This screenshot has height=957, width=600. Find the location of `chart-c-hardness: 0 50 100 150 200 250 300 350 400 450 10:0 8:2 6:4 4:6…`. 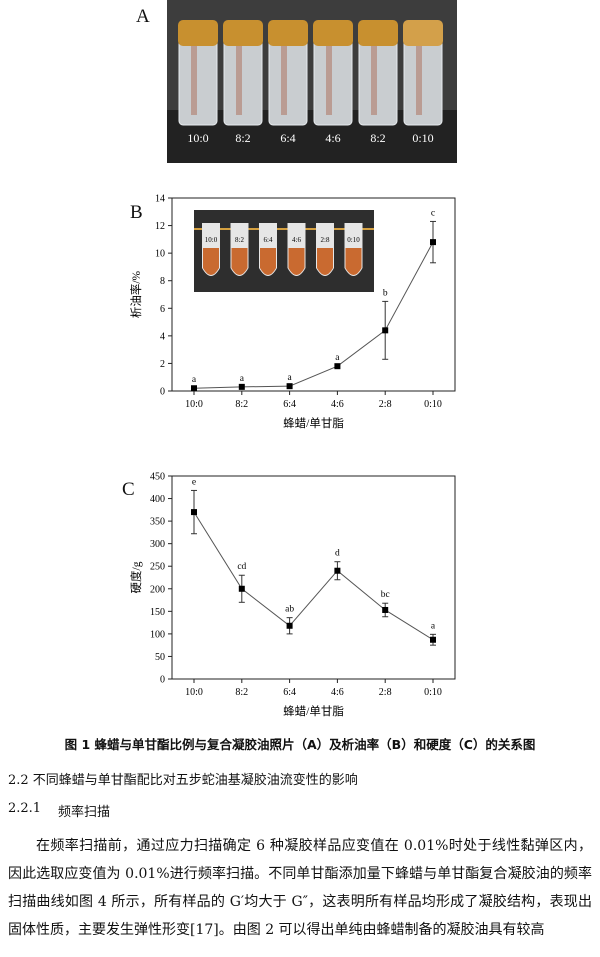

chart-c-hardness: 0 50 100 150 200 250 300 350 400 450 10:0 8:2 6:4 4:6… is located at coordinates (292, 595).